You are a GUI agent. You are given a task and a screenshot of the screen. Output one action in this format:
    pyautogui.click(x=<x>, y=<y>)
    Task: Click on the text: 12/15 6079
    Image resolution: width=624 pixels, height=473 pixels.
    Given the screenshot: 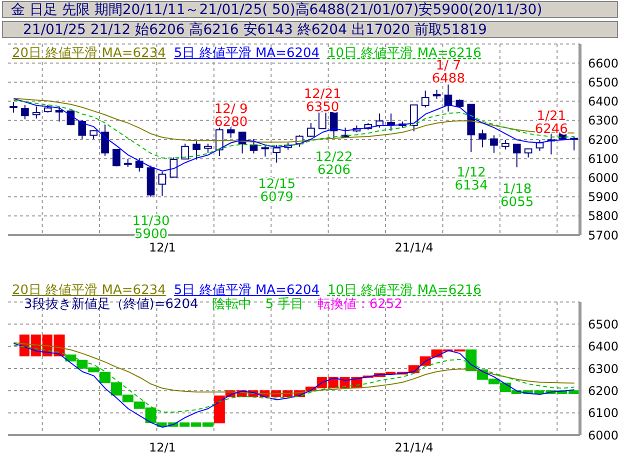 What is the action you would take?
    pyautogui.click(x=277, y=190)
    